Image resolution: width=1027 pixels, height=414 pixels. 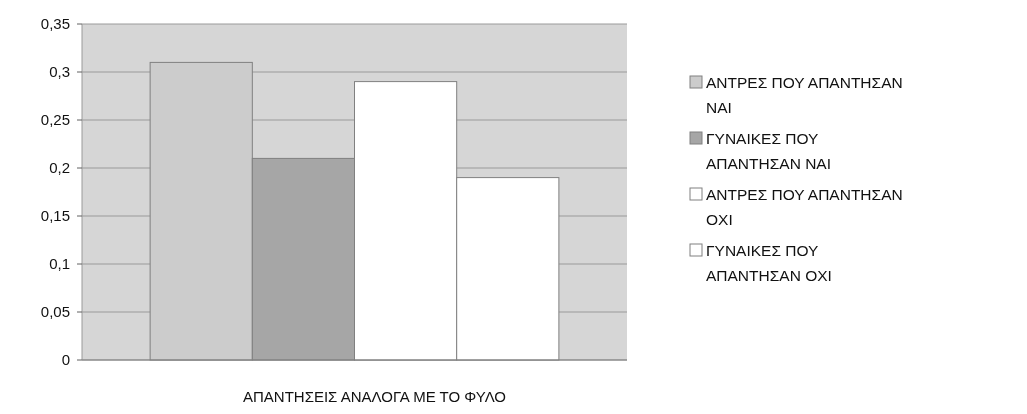 What do you see at coordinates (55, 24) in the screenshot?
I see `y-tick-label: 0,35` at bounding box center [55, 24].